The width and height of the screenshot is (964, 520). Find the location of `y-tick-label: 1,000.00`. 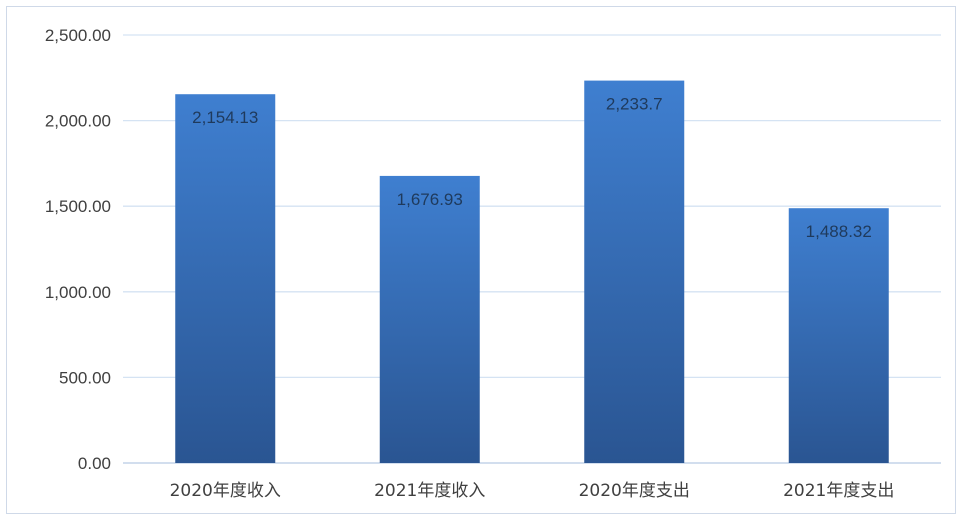

y-tick-label: 1,000.00 is located at coordinates (78, 292).